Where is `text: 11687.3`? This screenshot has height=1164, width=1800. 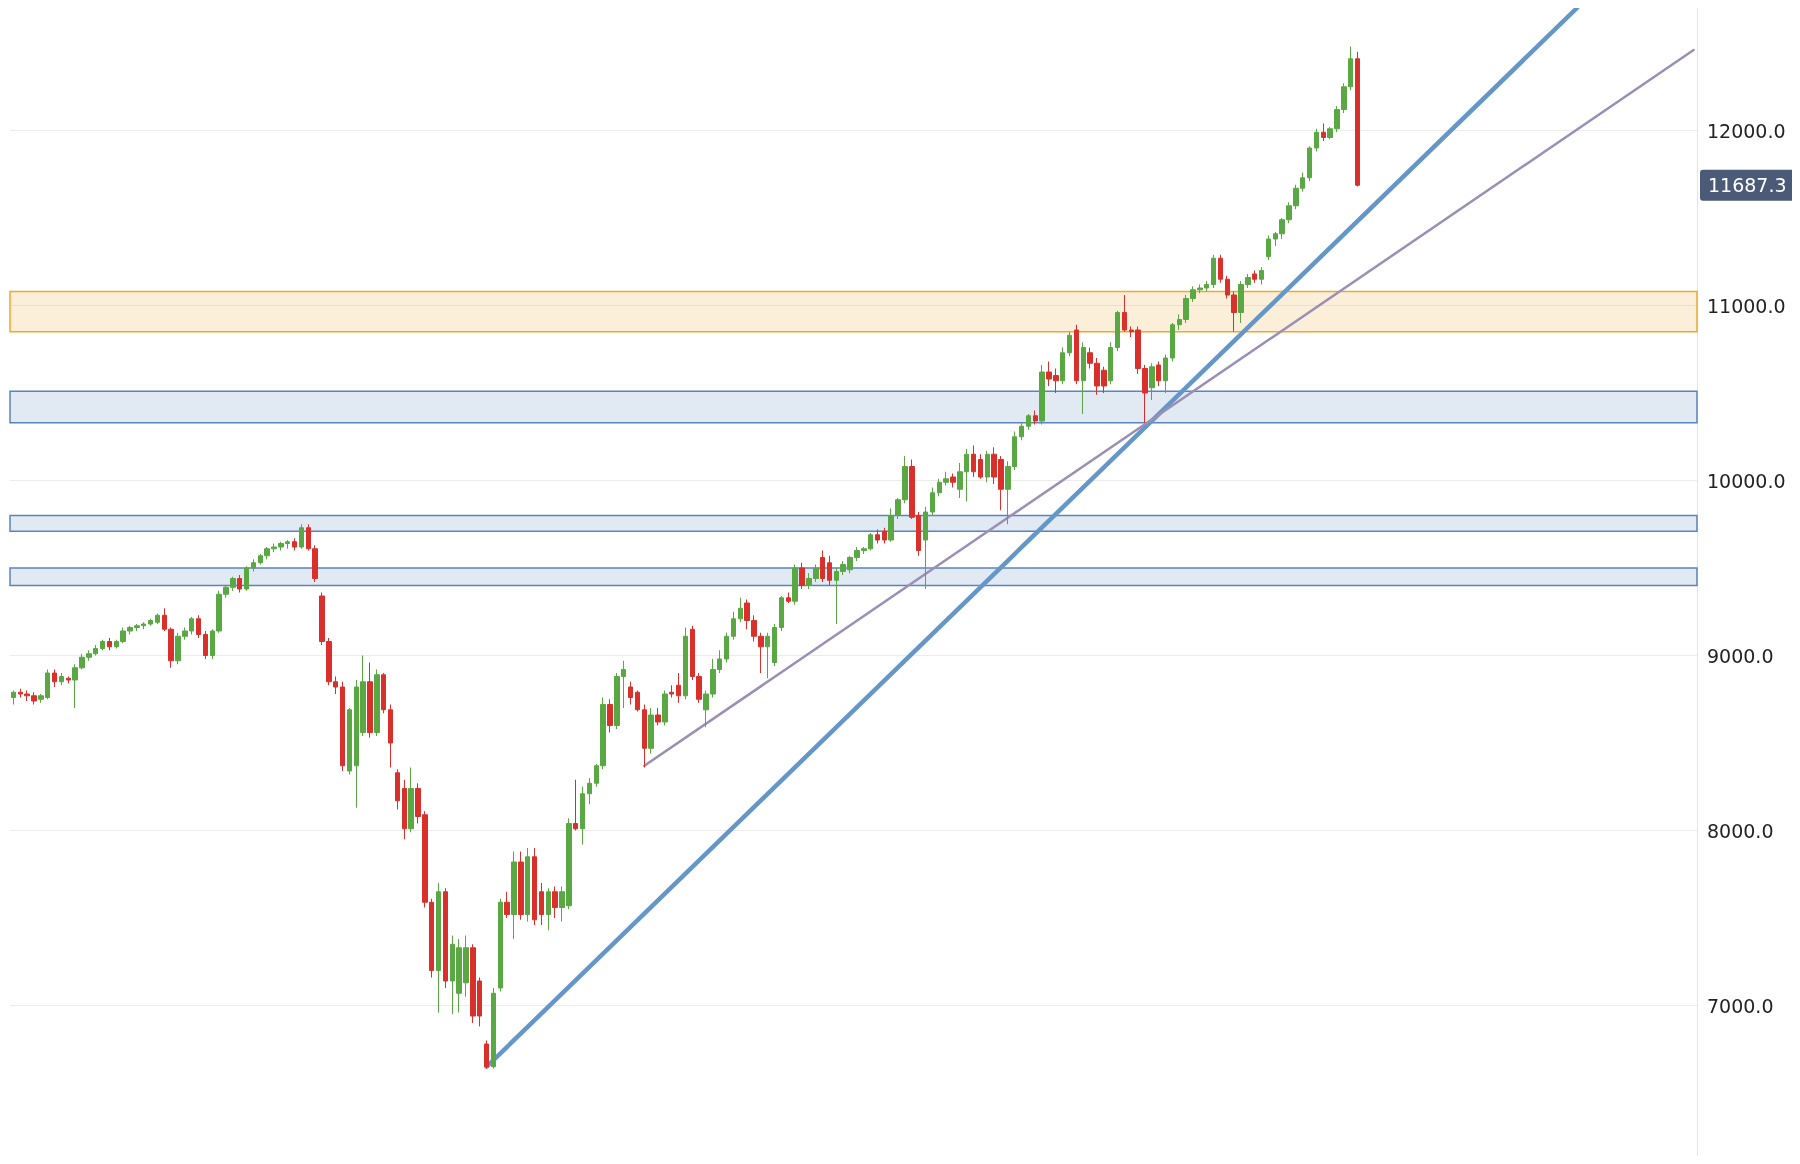
text: 11687.3 is located at coordinates (1747, 185).